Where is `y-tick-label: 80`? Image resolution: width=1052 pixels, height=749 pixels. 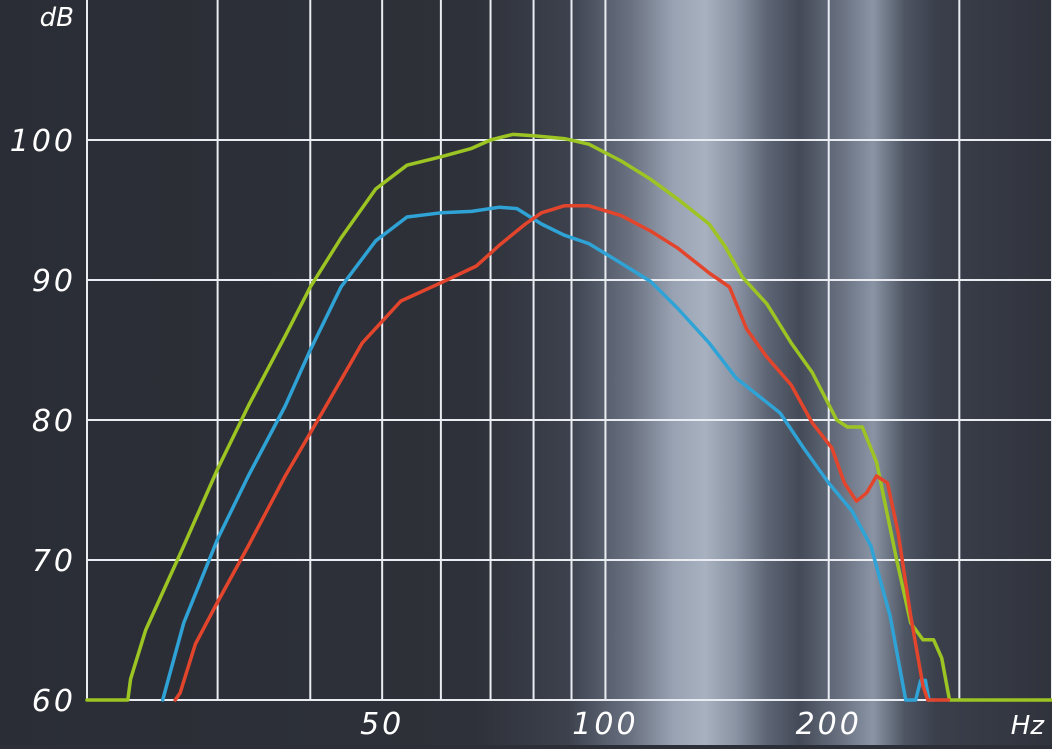
y-tick-label: 80 is located at coordinates (54, 421).